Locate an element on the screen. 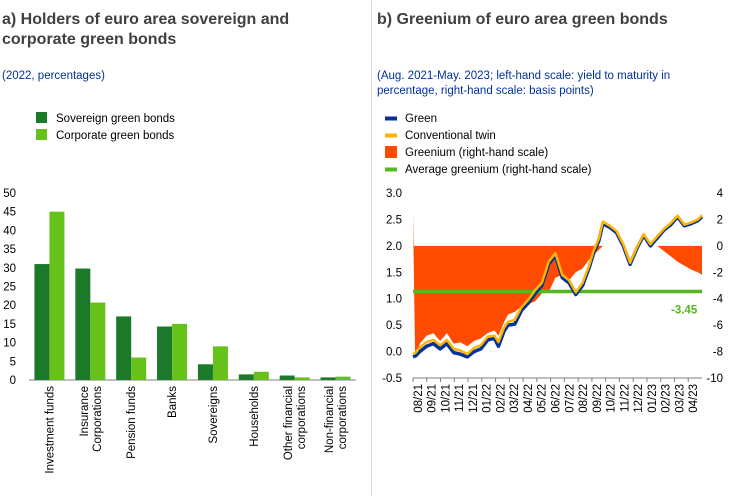 The width and height of the screenshot is (744, 496). x-tick-label: 12/21 is located at coordinates (474, 398).